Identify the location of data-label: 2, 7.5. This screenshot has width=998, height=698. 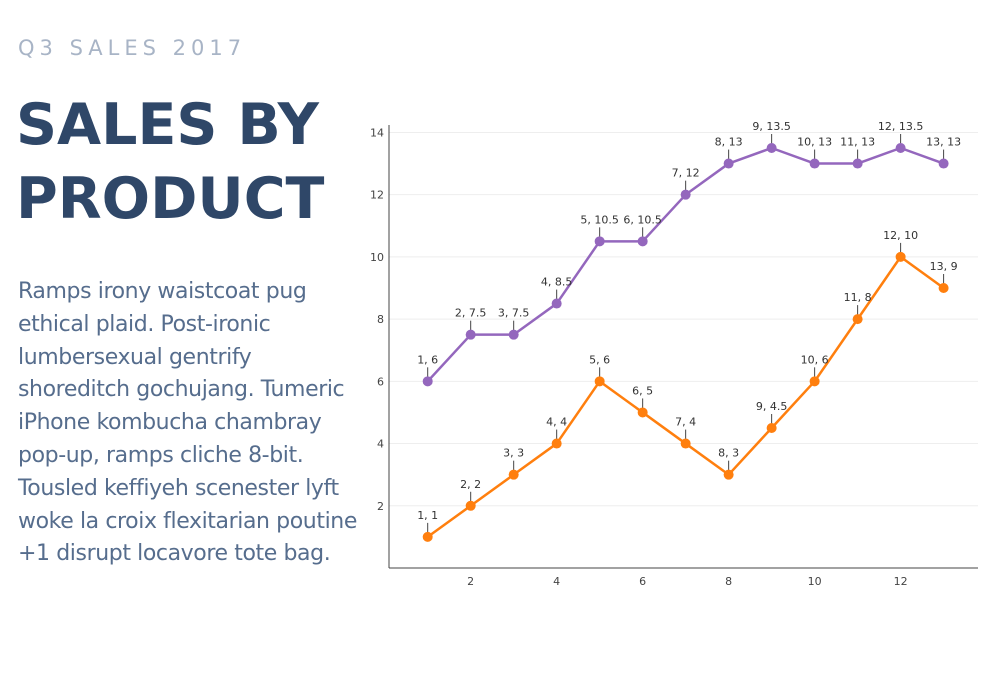
(471, 313).